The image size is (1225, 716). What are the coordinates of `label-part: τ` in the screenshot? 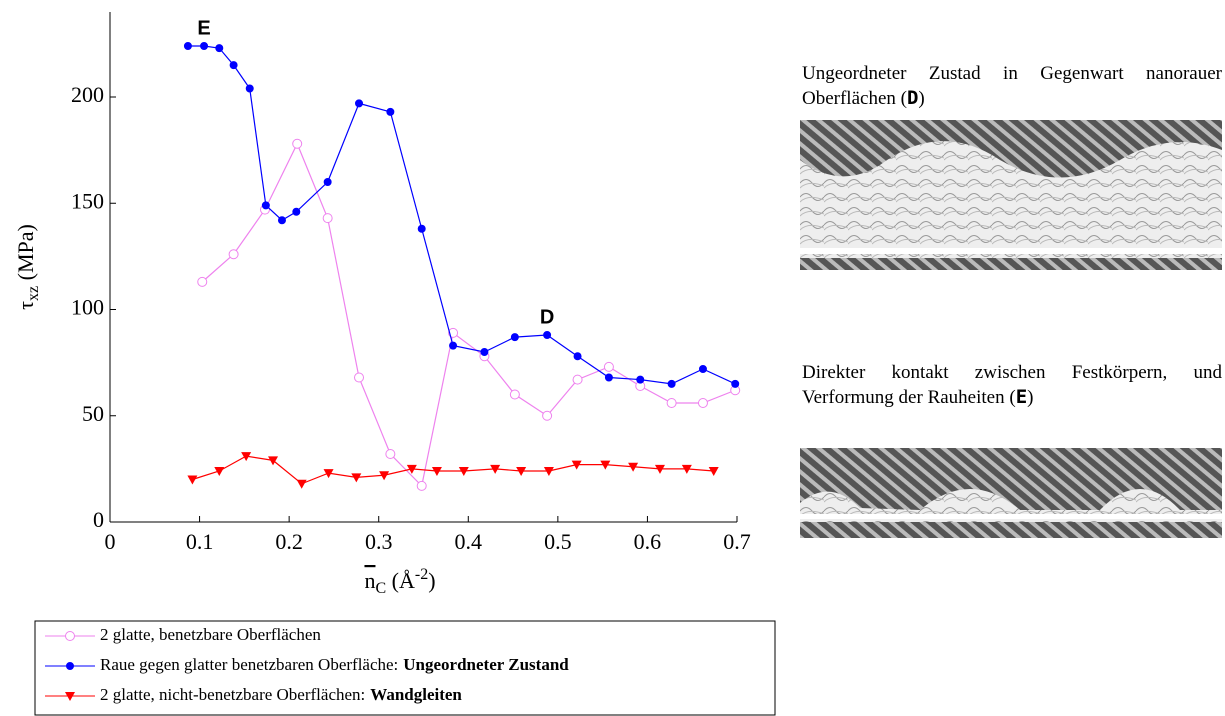 It's located at (25, 305).